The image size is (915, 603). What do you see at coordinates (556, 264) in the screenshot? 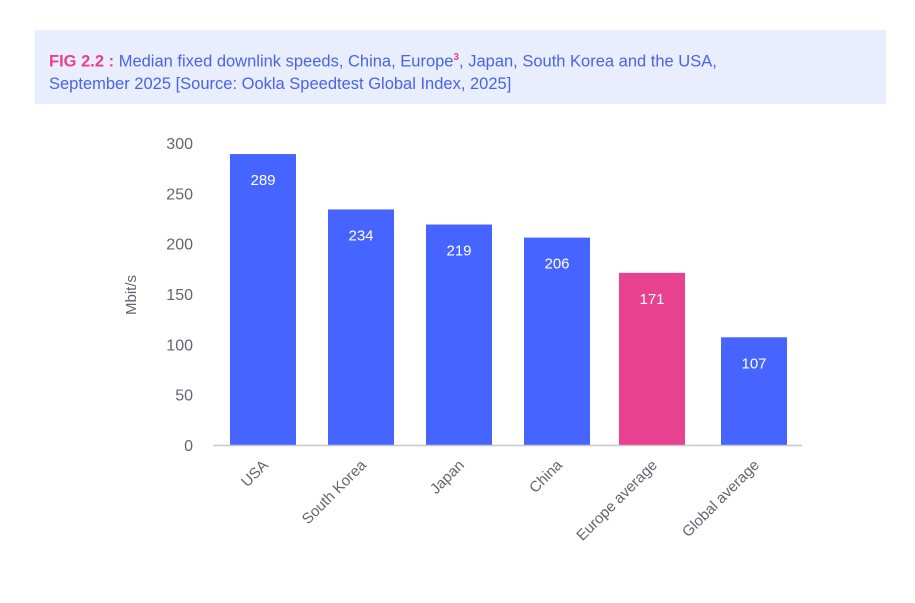
I see `data-label: 206` at bounding box center [556, 264].